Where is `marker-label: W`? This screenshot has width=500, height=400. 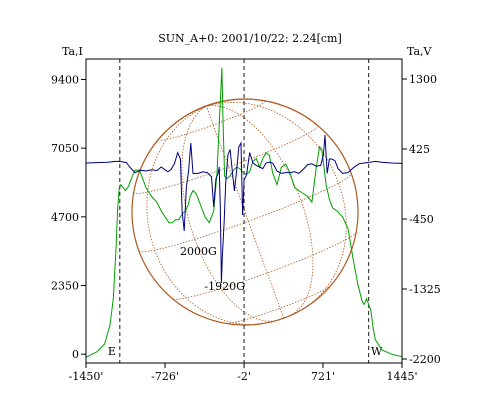
marker-label: W is located at coordinates (377, 351).